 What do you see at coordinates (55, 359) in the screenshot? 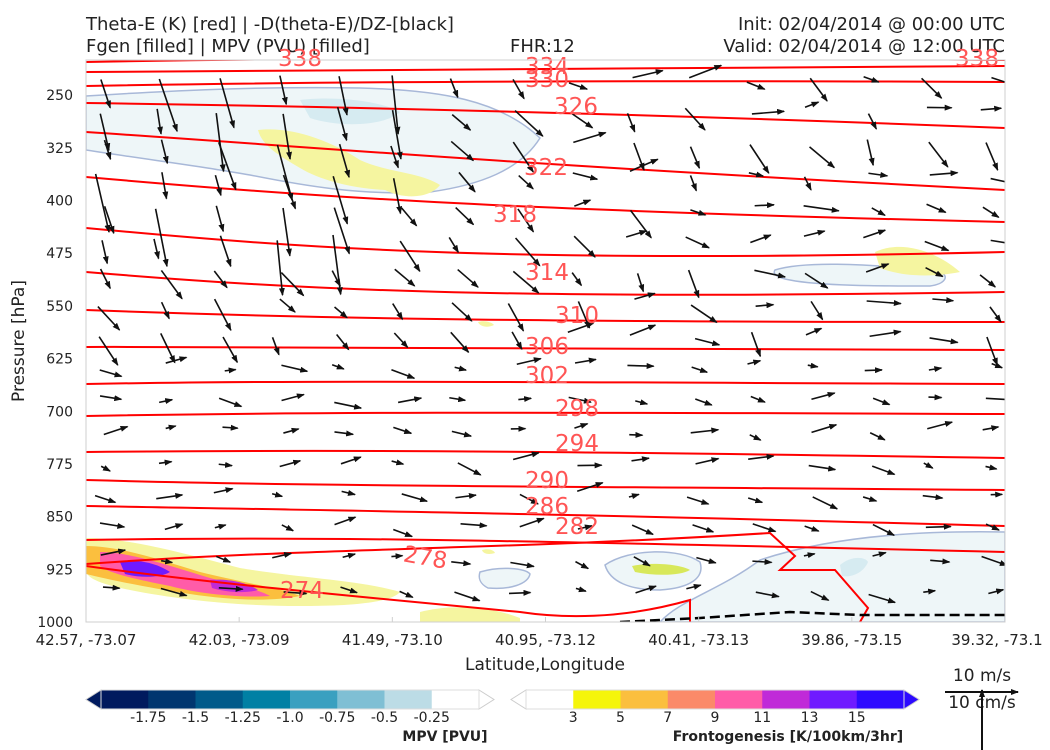
I see `y-axis: 250 325 400 475 550 625 700 775 850 925 1000` at bounding box center [55, 359].